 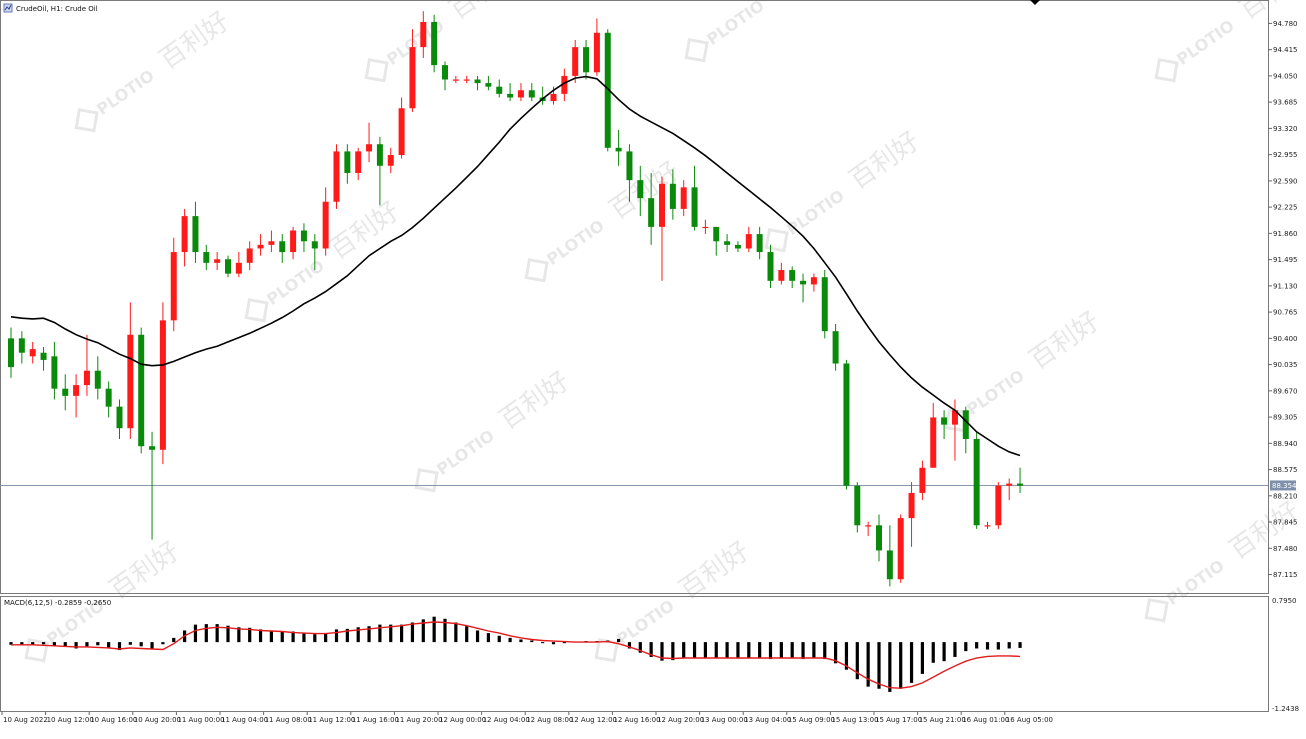 I want to click on price-axis-label: 93.685, so click(x=1285, y=103).